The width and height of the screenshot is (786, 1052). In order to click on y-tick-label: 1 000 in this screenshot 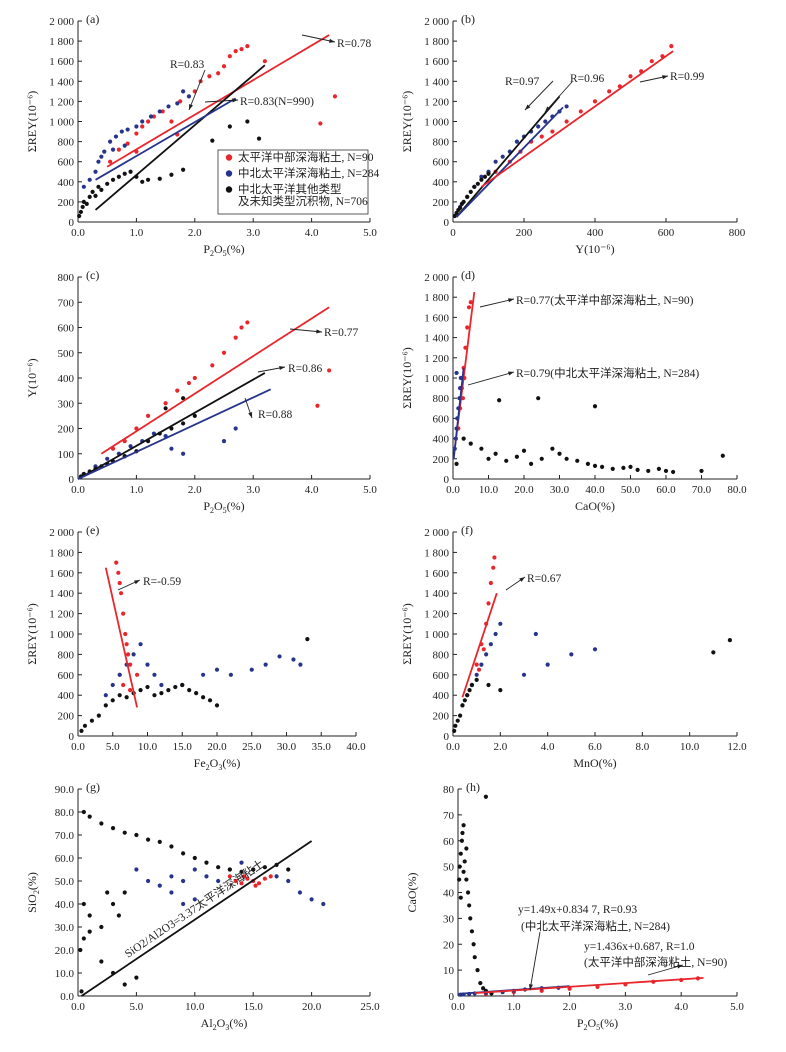, I will do `click(61, 635)`.